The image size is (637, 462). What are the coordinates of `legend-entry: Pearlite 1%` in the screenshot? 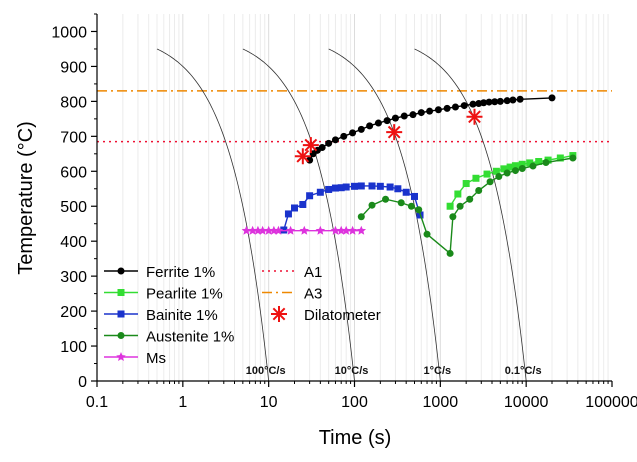 It's located at (163, 294).